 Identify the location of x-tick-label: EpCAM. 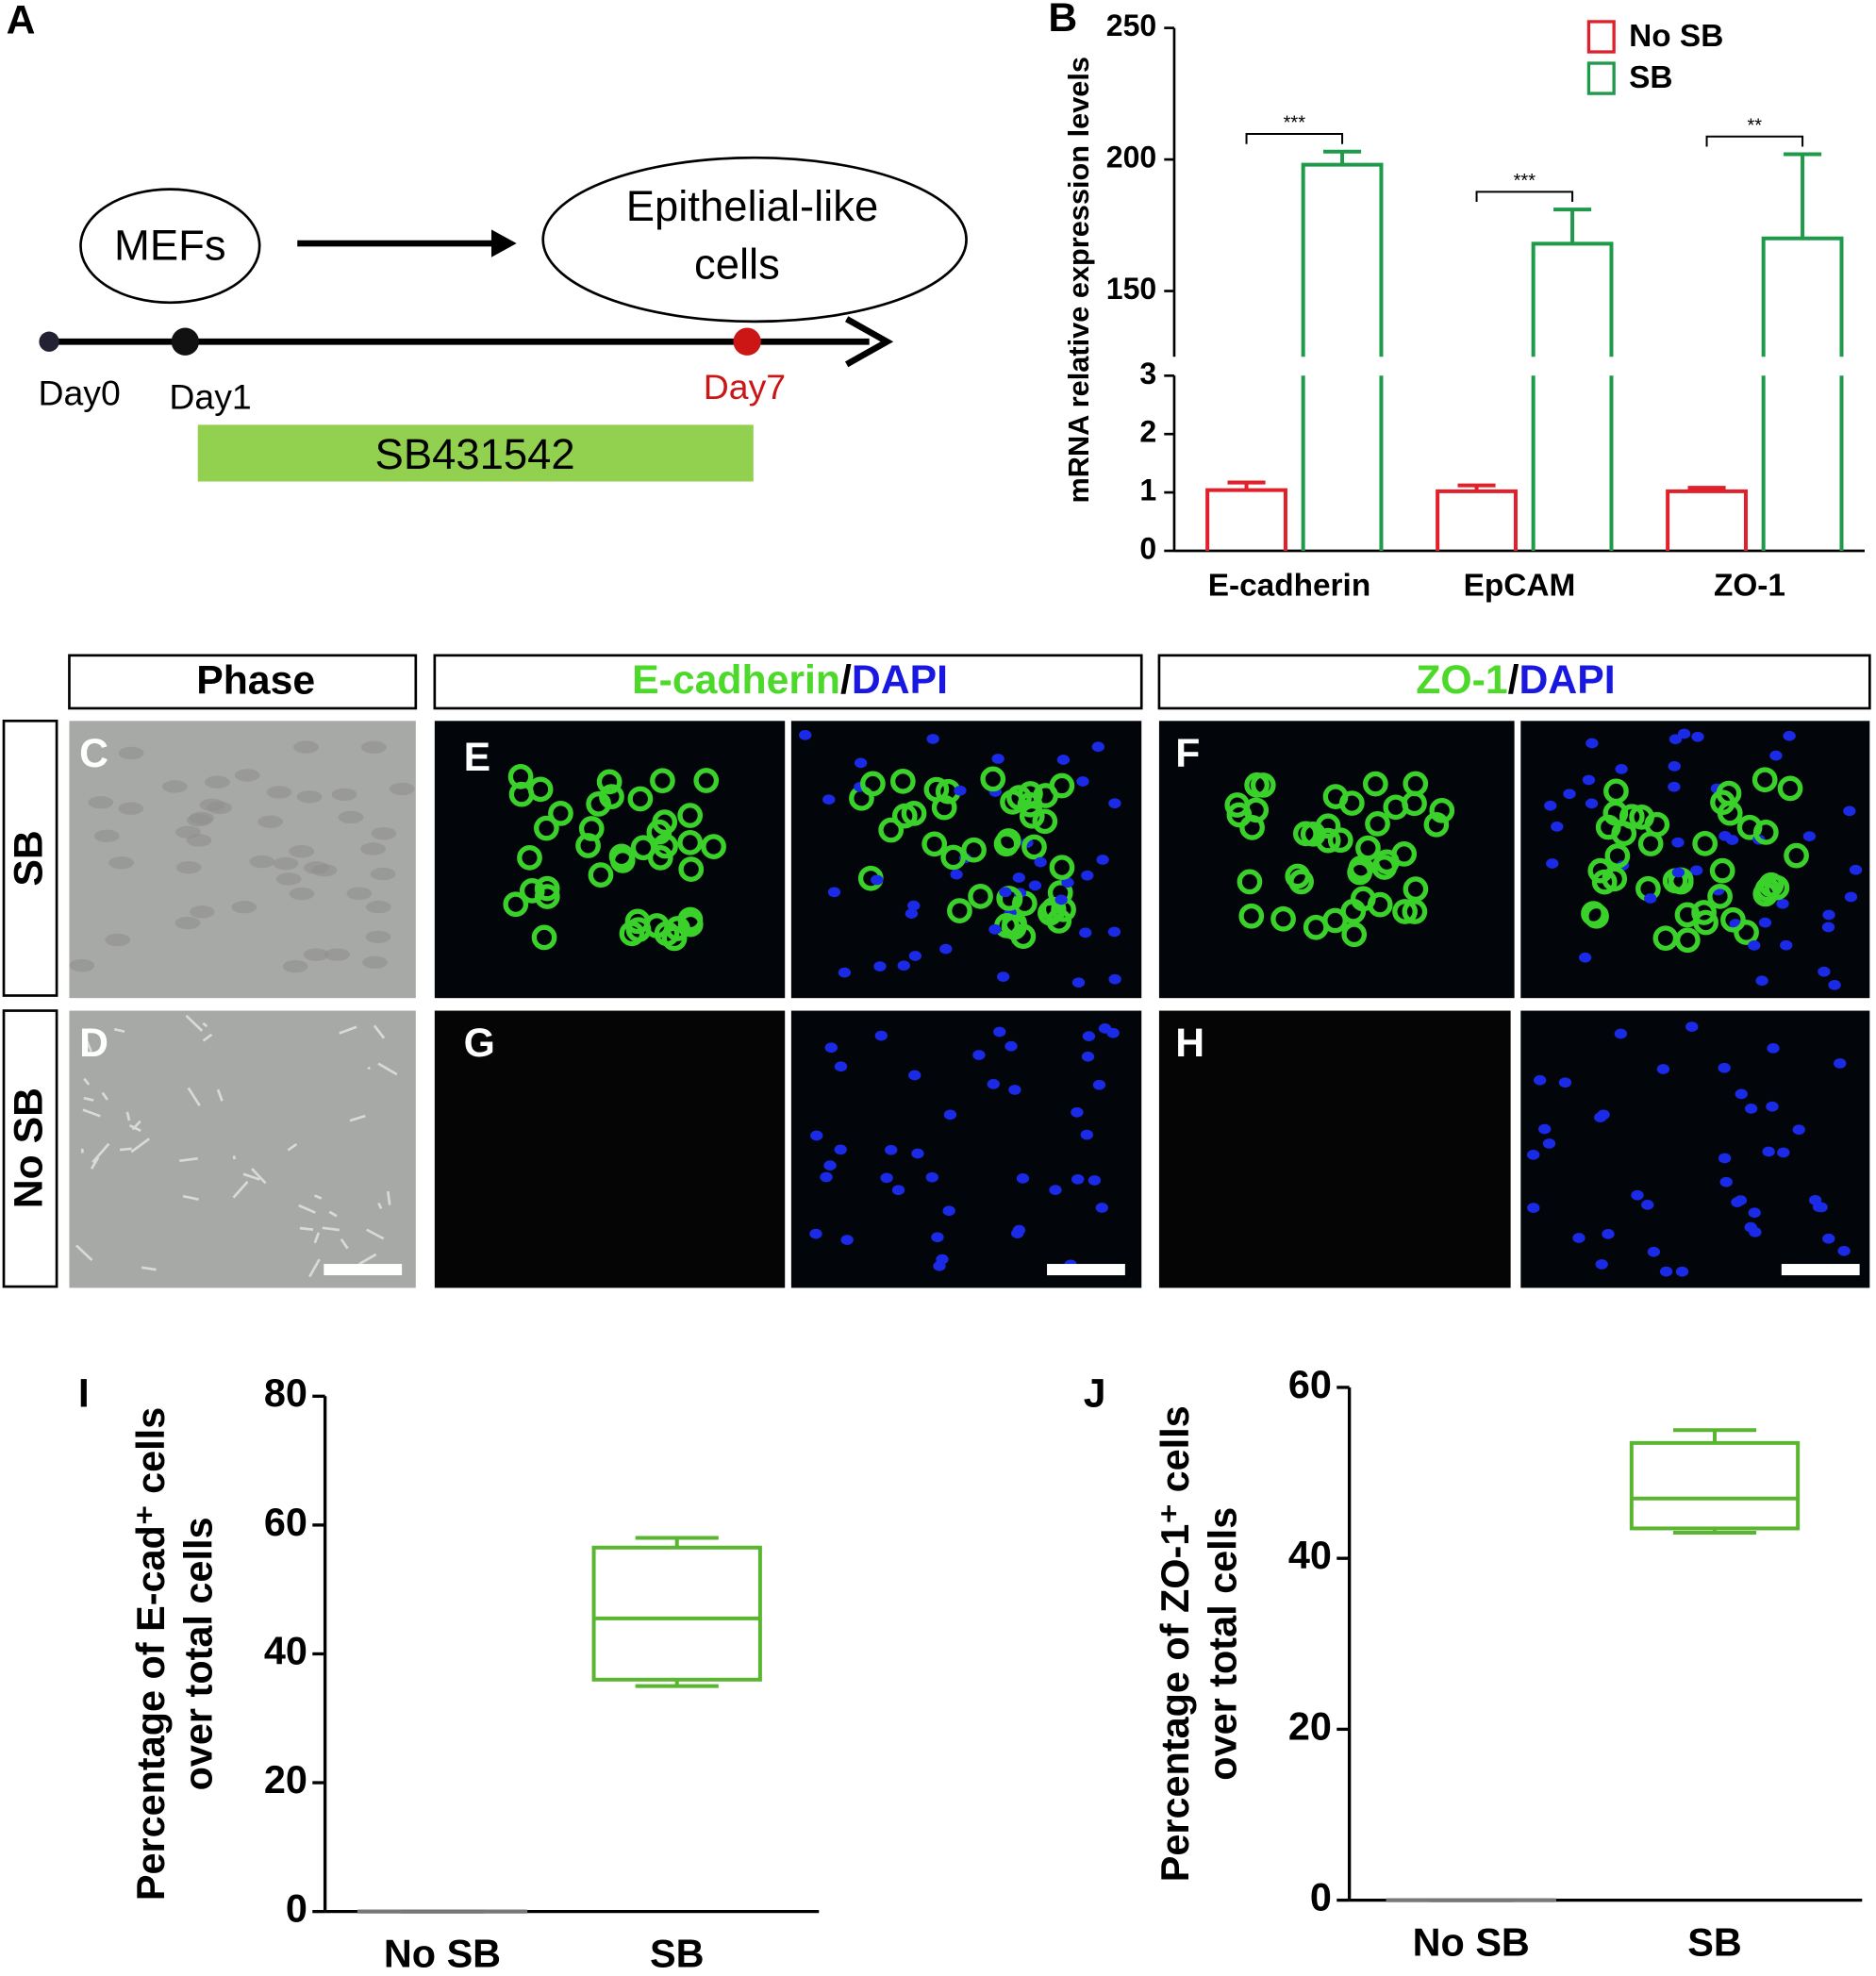
(1520, 586).